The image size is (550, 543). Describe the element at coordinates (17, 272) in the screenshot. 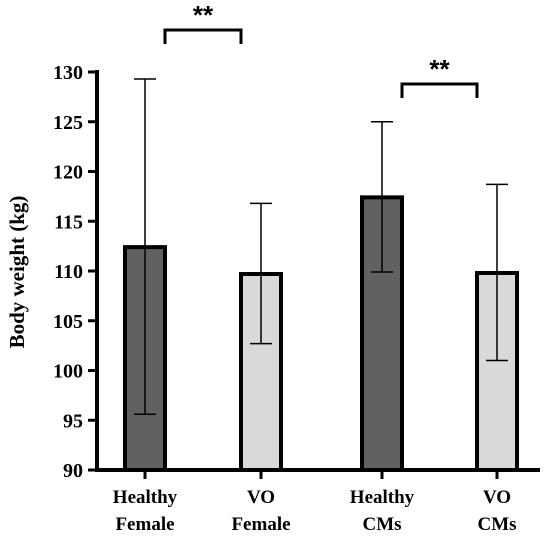

I see `y-axis-title: Body weight (kg)` at that location.